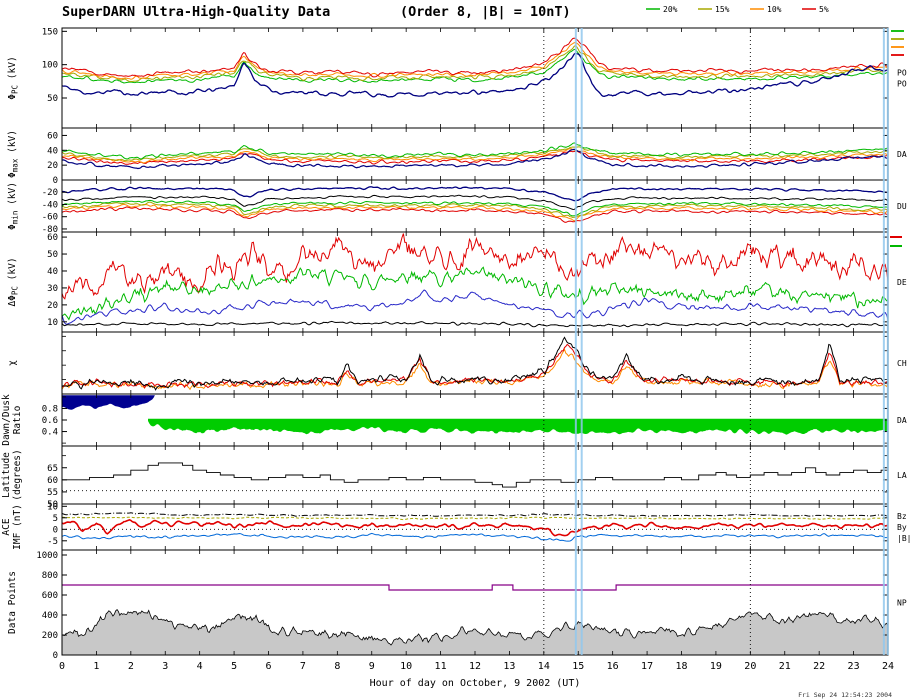 This screenshot has width=915, height=700. I want to click on ytick-label-phi_min: -80, so click(50, 230).